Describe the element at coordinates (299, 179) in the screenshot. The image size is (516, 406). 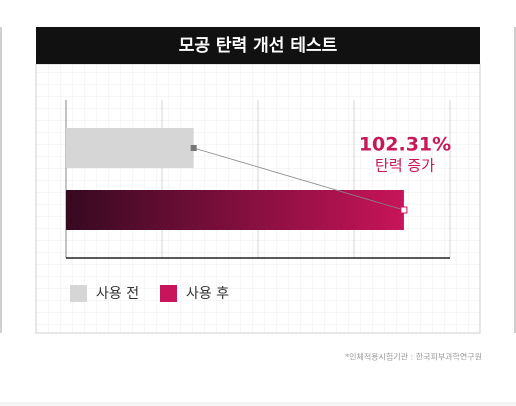
I see `connector` at that location.